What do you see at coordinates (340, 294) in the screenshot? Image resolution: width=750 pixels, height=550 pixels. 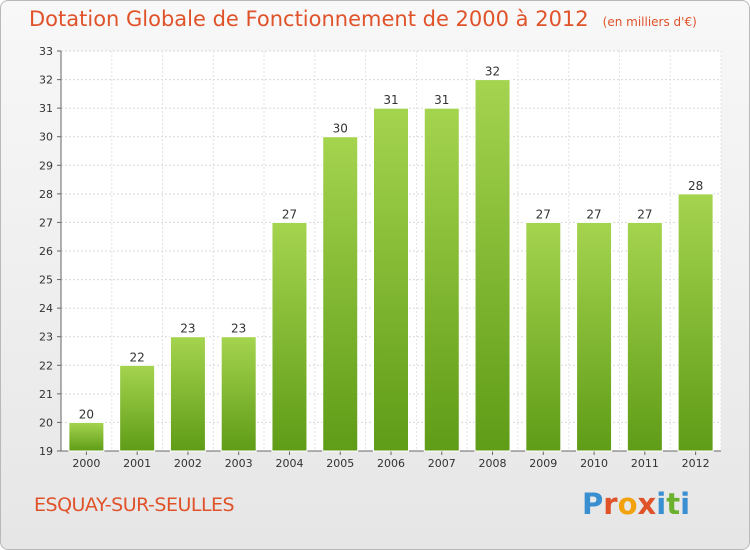 I see `bar-2005` at bounding box center [340, 294].